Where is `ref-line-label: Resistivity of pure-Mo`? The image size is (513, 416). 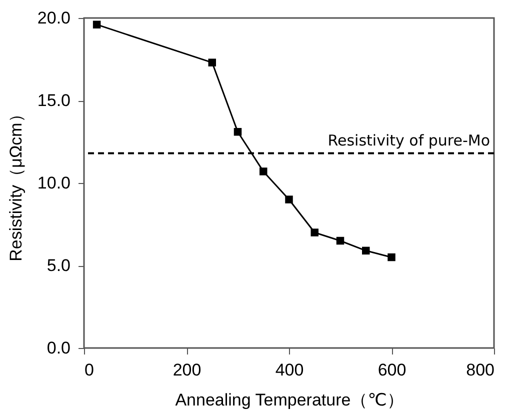 ref-line-label: Resistivity of pure-Mo is located at coordinates (409, 140).